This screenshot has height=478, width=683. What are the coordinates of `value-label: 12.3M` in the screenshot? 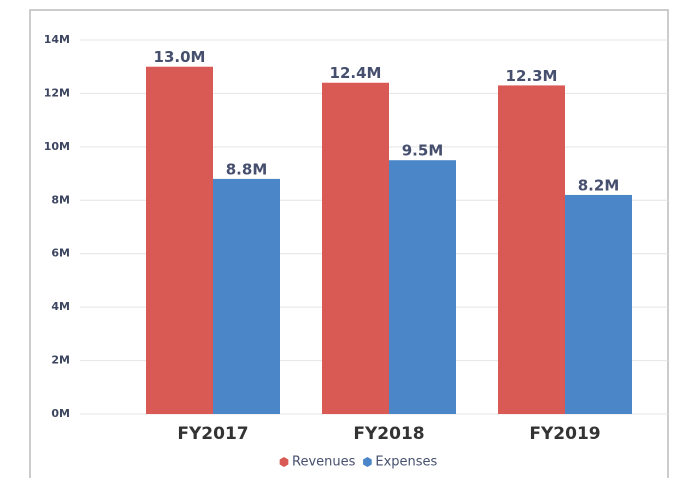 It's located at (532, 76).